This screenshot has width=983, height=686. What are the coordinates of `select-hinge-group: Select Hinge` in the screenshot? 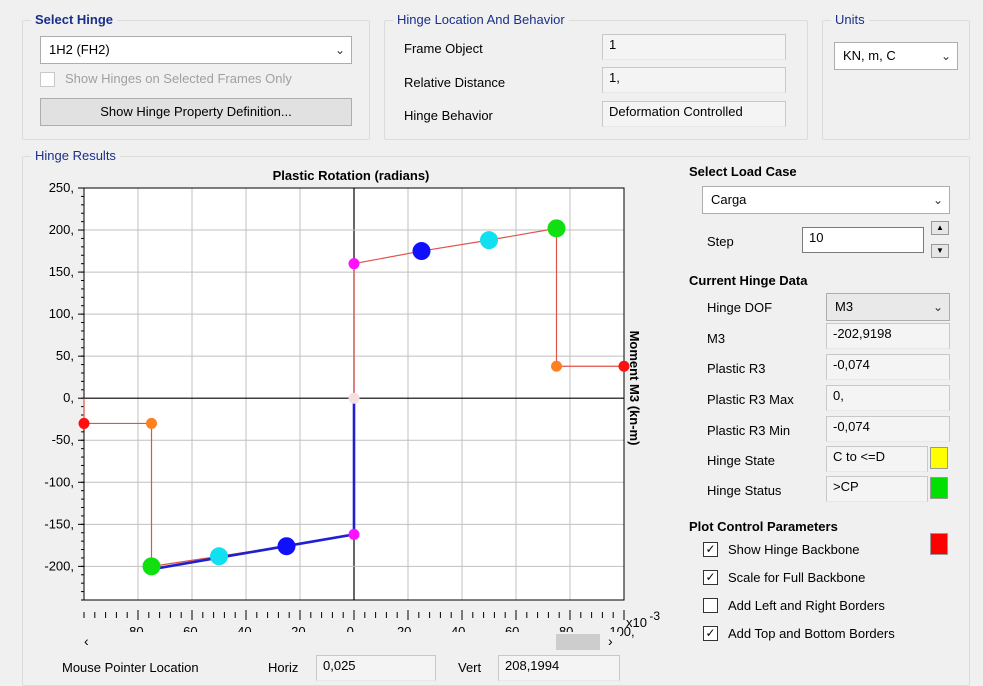 It's located at (196, 76).